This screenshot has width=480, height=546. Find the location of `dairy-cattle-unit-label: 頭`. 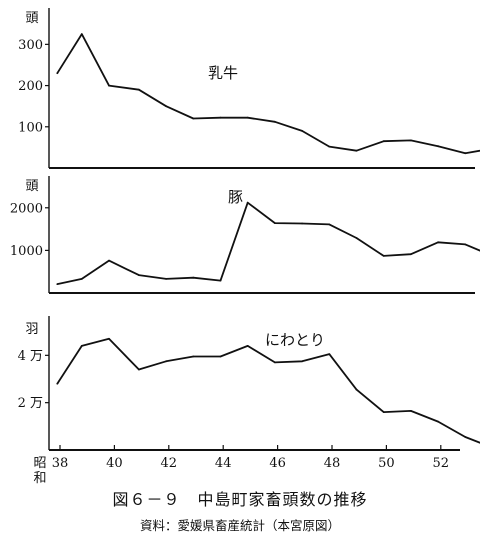

dairy-cattle-unit-label: 頭 is located at coordinates (31, 18).